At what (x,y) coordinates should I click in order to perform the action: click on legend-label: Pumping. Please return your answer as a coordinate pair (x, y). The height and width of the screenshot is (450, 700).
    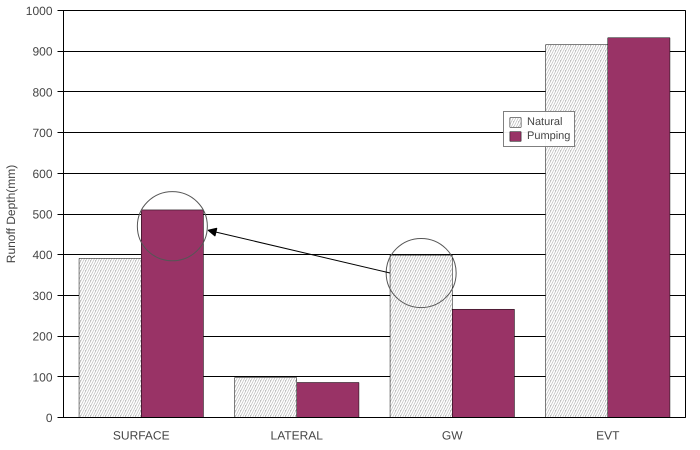
    Looking at the image, I should click on (548, 136).